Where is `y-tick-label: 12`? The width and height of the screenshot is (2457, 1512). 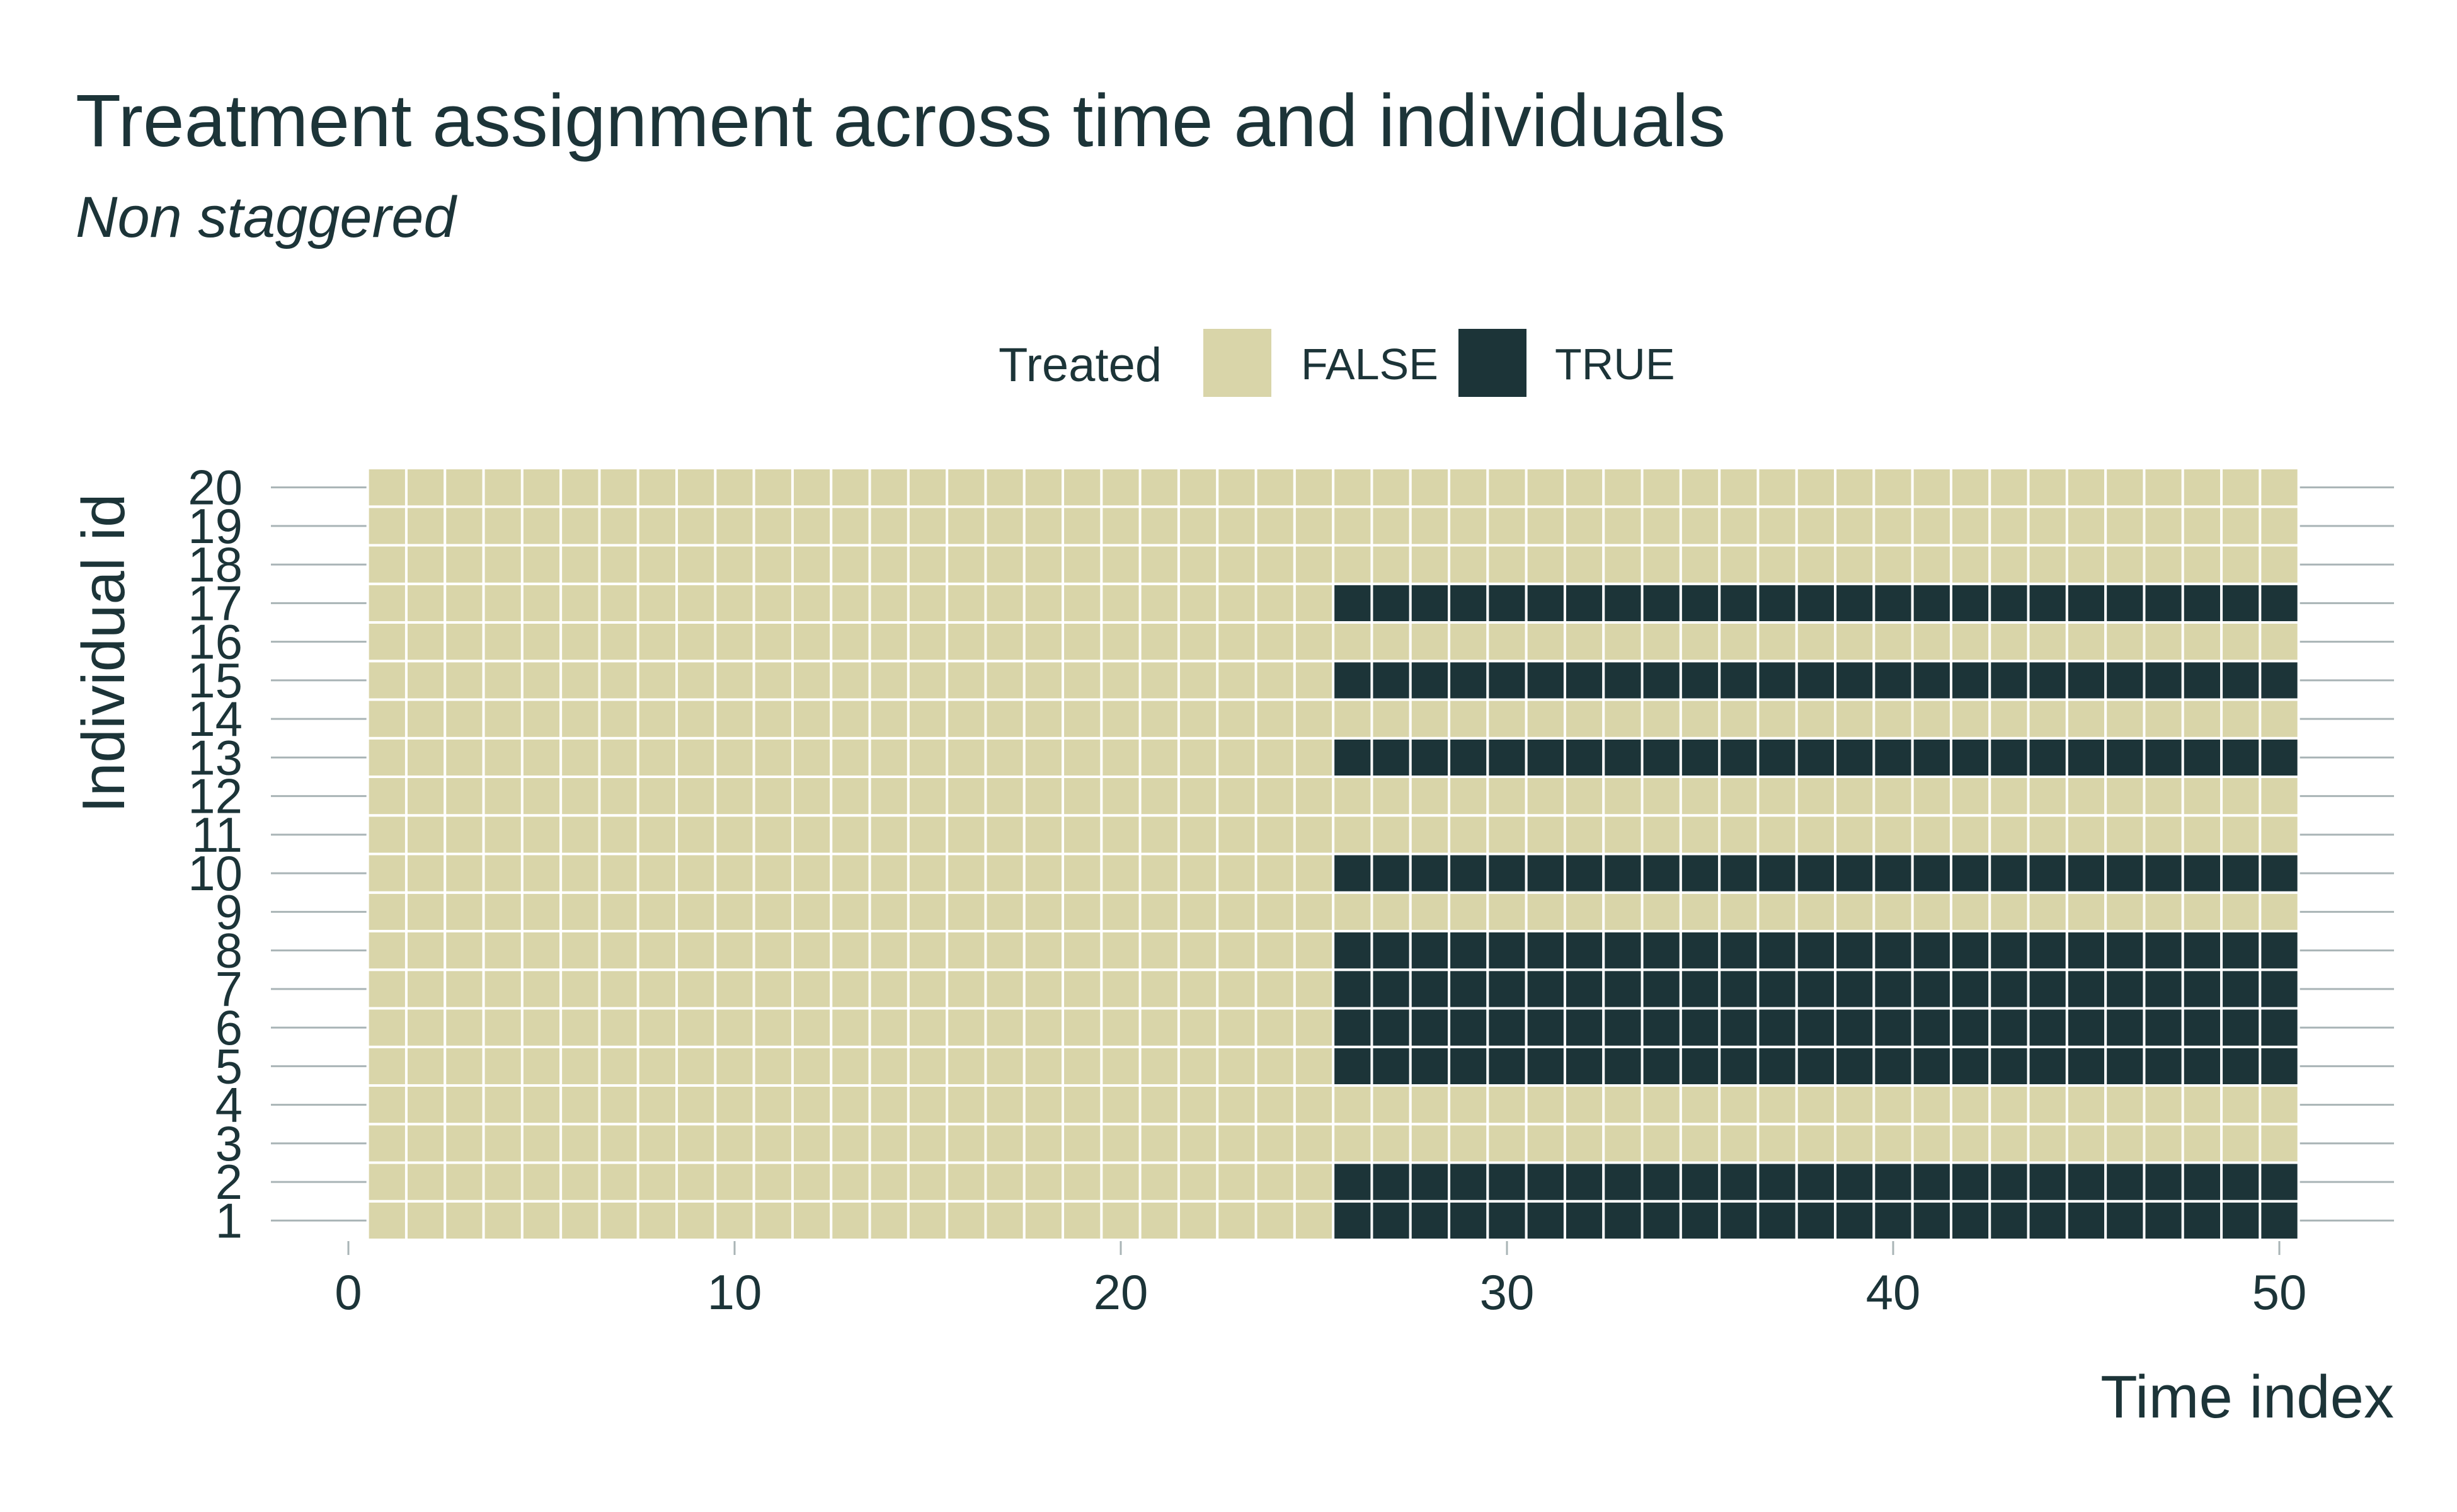 y-tick-label: 12 is located at coordinates (215, 796).